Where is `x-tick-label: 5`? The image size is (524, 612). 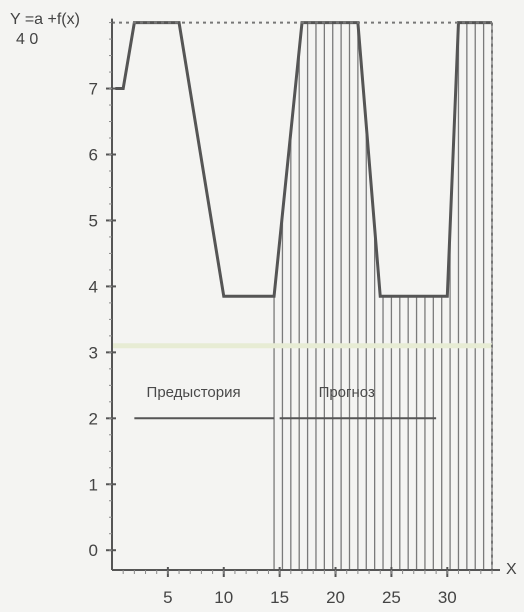
x-tick-label: 5 is located at coordinates (167, 597).